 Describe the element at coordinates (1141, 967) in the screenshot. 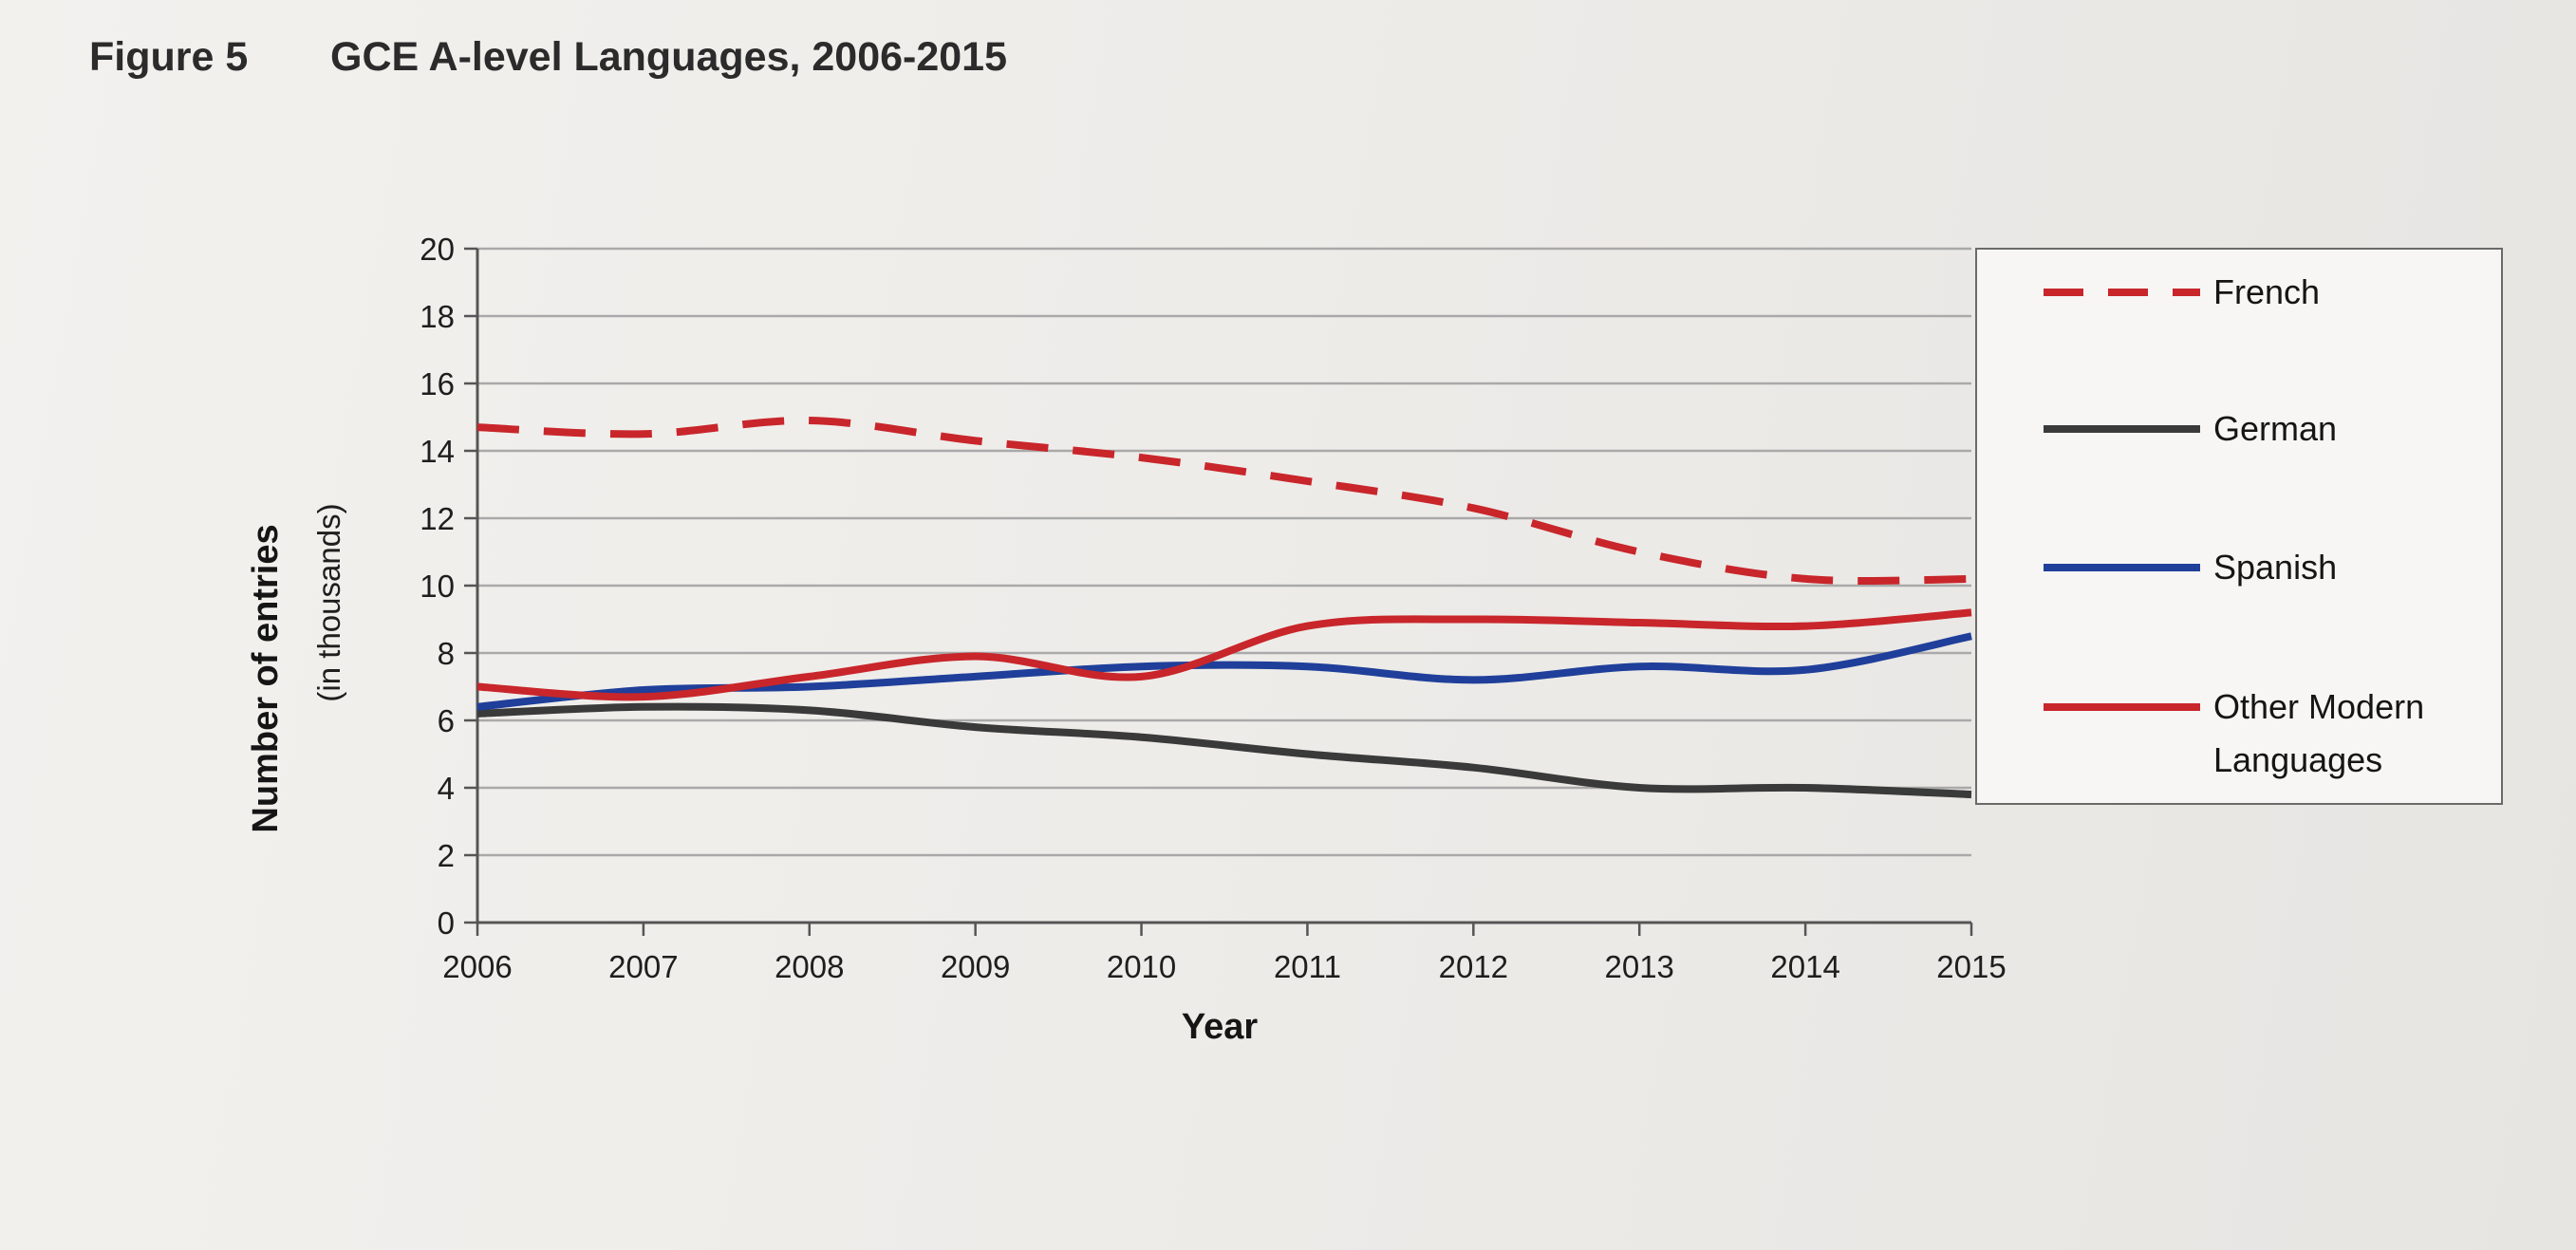

I see `x-tick-label: 2010` at that location.